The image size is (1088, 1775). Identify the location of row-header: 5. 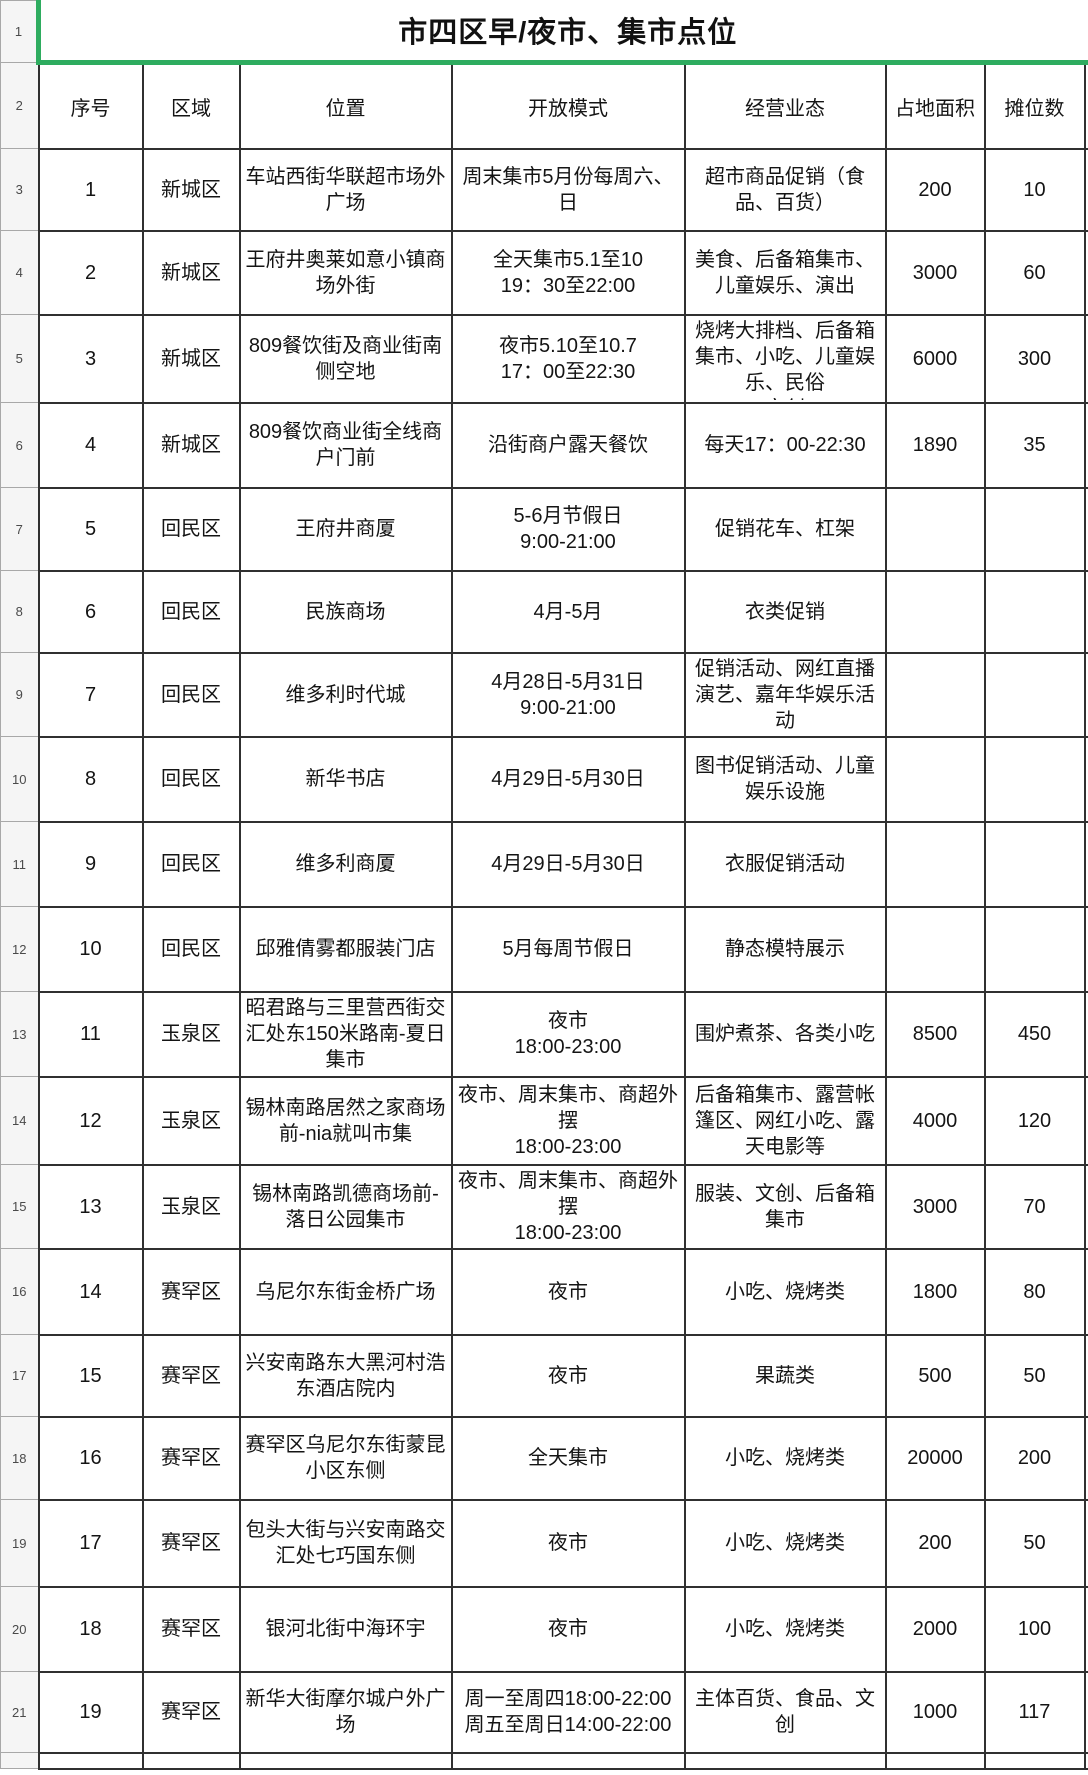
(19, 358).